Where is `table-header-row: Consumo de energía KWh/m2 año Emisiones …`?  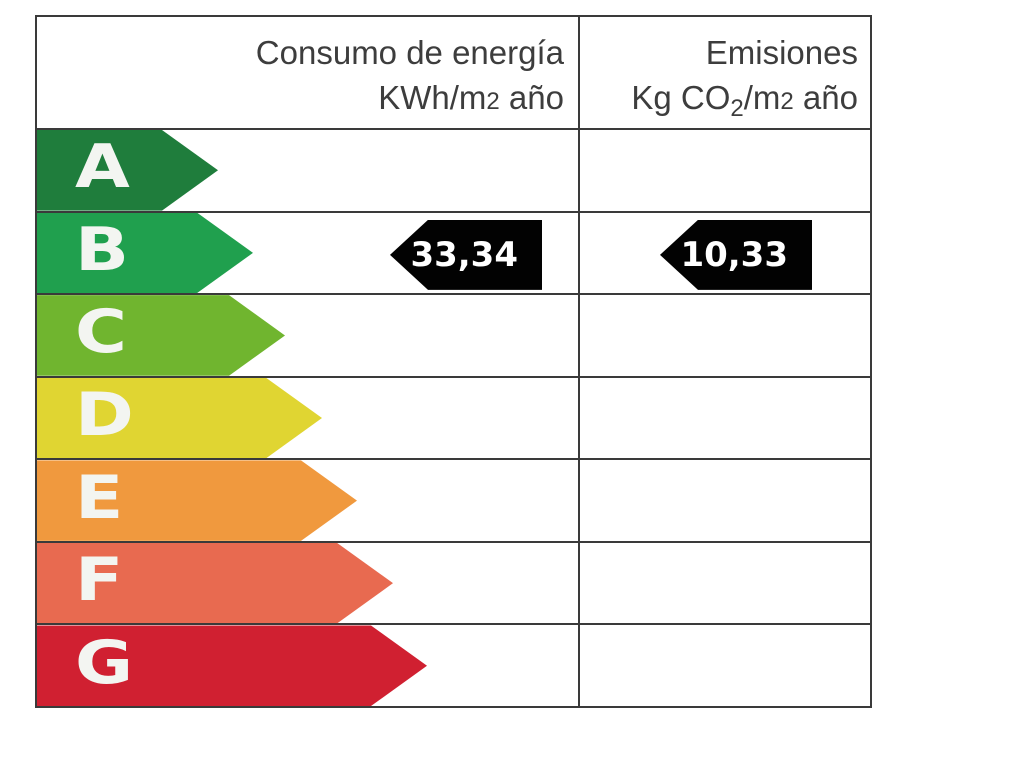
table-header-row: Consumo de energía KWh/m2 año Emisiones … is located at coordinates (453, 72).